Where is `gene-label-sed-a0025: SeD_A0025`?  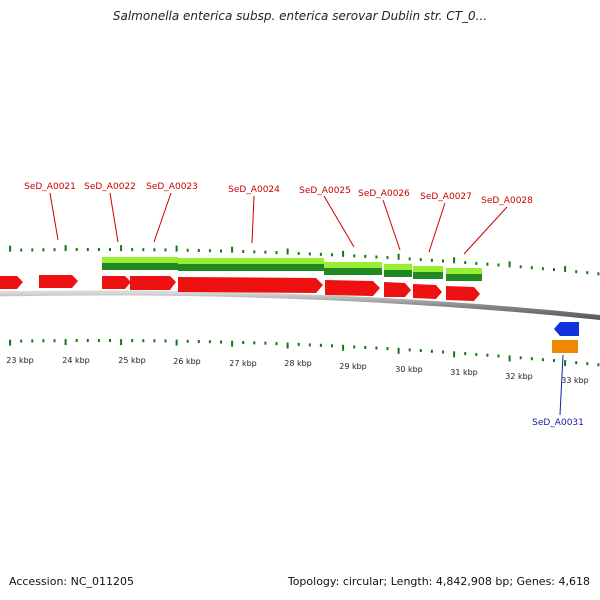 gene-label-sed-a0025: SeD_A0025 is located at coordinates (325, 191).